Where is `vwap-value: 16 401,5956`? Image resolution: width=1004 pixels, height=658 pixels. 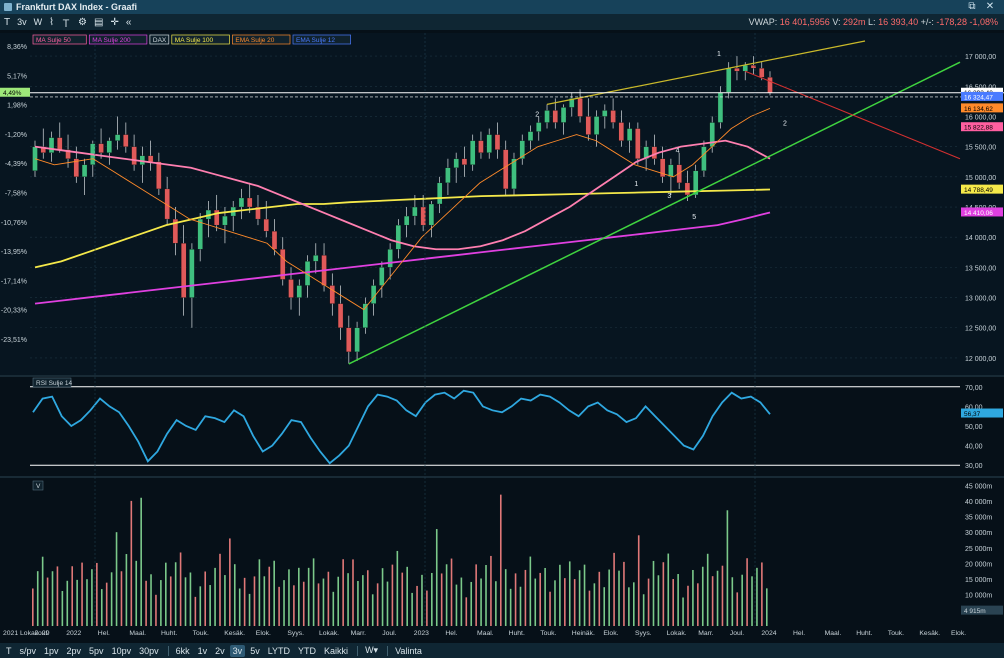 vwap-value: 16 401,5956 is located at coordinates (804, 22).